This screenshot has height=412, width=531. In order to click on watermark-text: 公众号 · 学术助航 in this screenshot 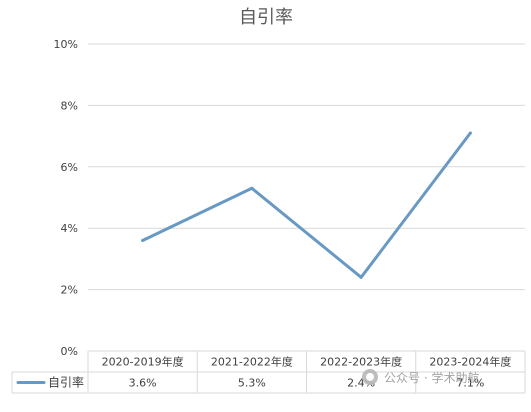, I will do `click(432, 377)`.